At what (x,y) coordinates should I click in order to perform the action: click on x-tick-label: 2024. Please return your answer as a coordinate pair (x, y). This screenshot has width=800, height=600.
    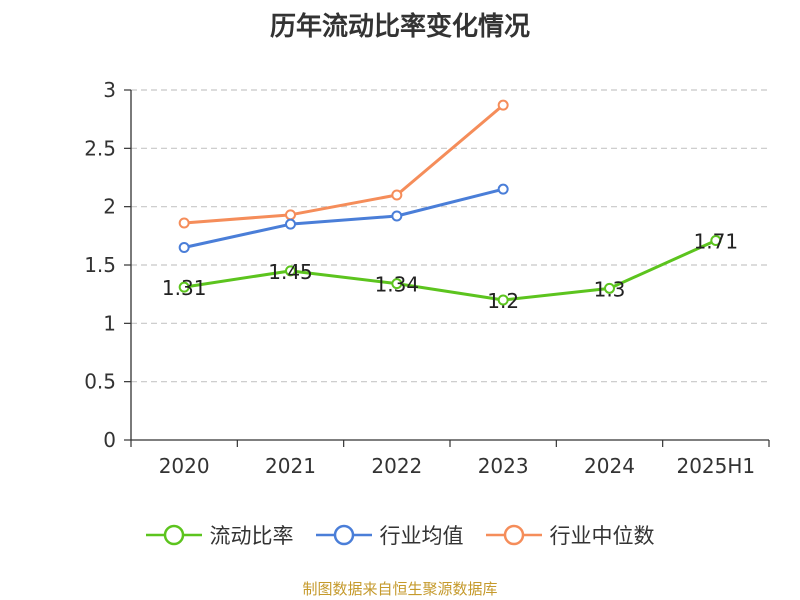
    Looking at the image, I should click on (609, 466).